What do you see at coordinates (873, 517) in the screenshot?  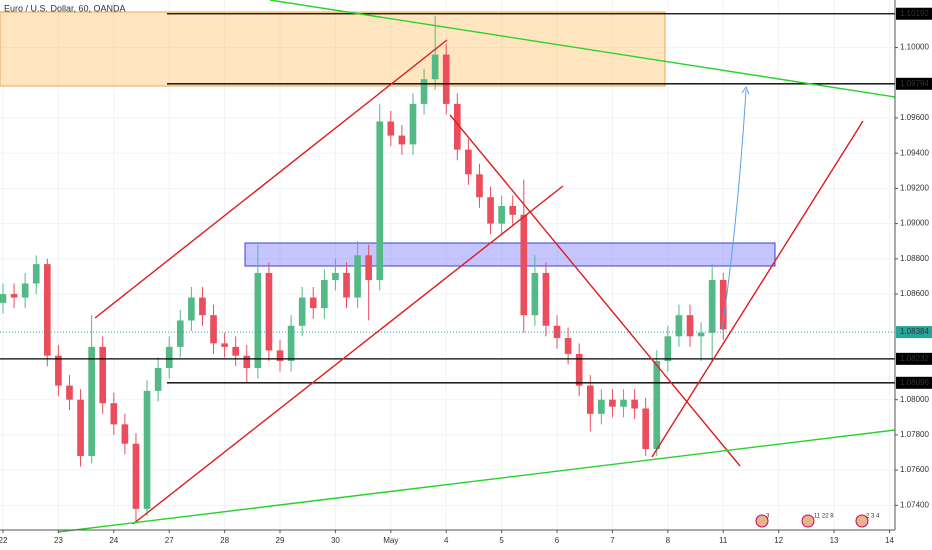 I see `event-label: 2 3 4` at bounding box center [873, 517].